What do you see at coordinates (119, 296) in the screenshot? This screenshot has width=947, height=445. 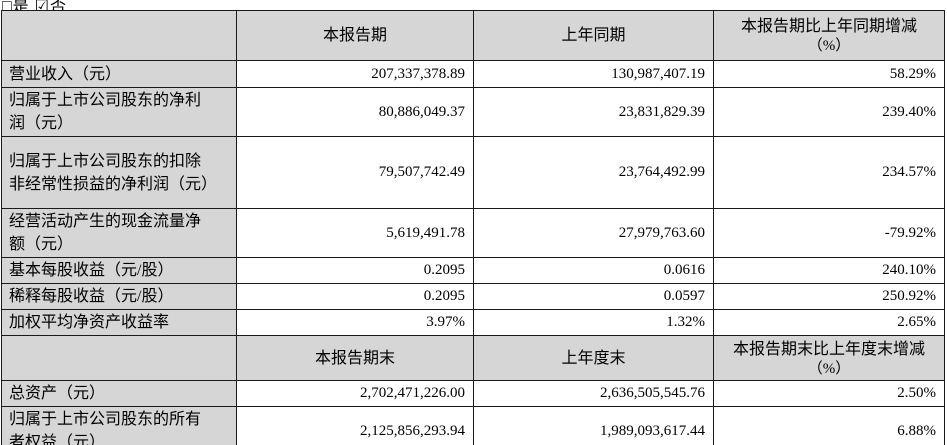 I see `row-label: 稀释每股收益（元/股）` at bounding box center [119, 296].